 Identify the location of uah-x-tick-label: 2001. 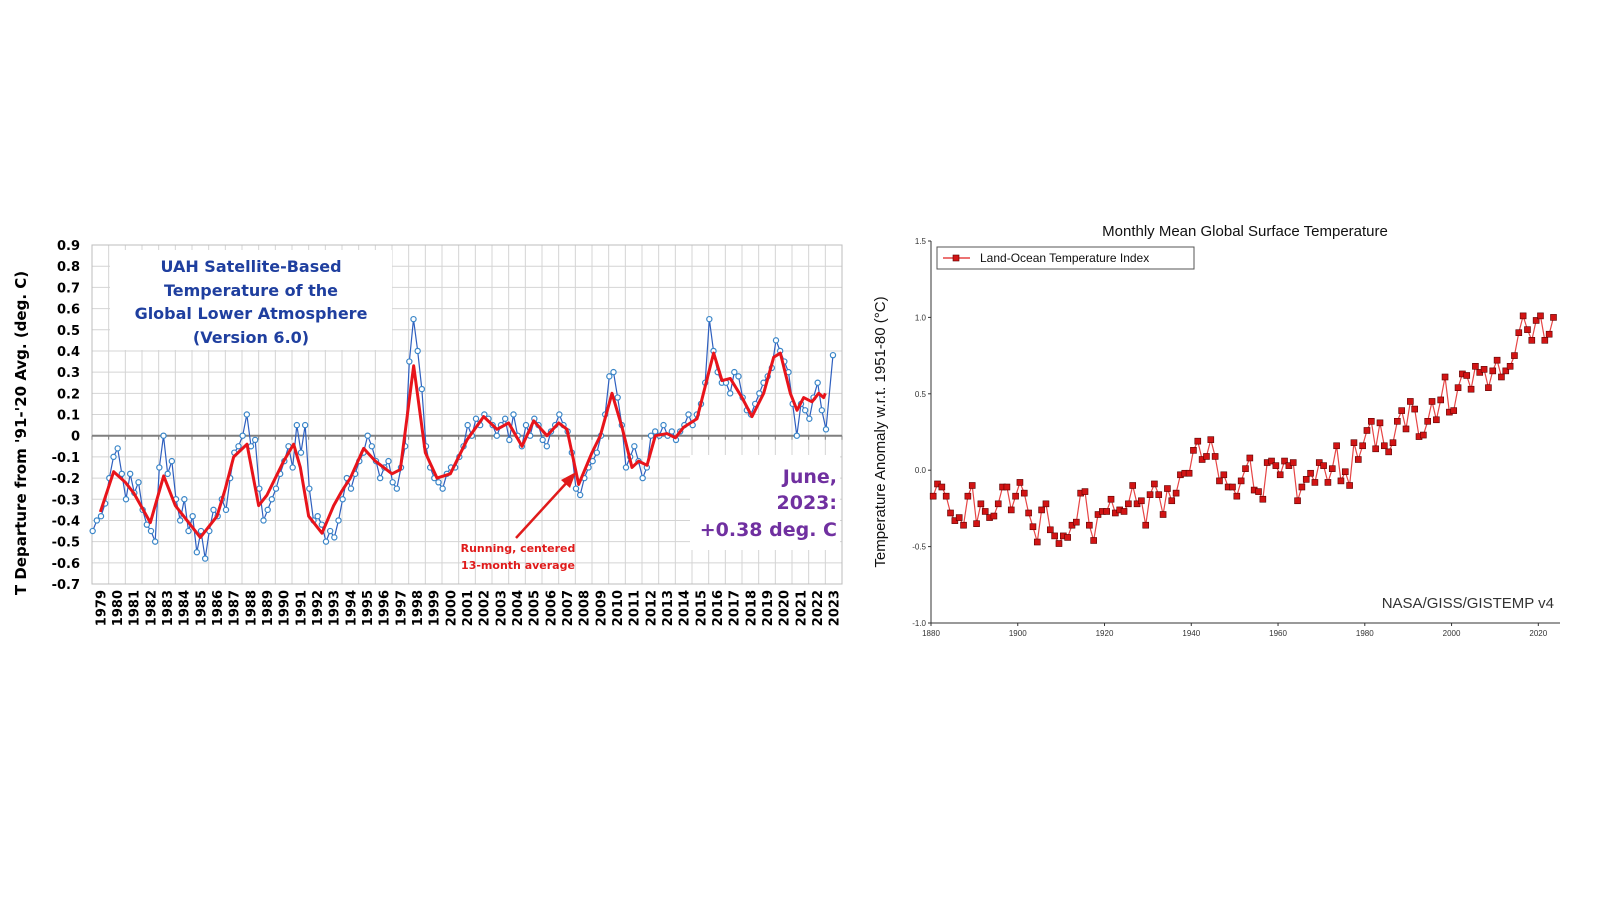
(468, 608).